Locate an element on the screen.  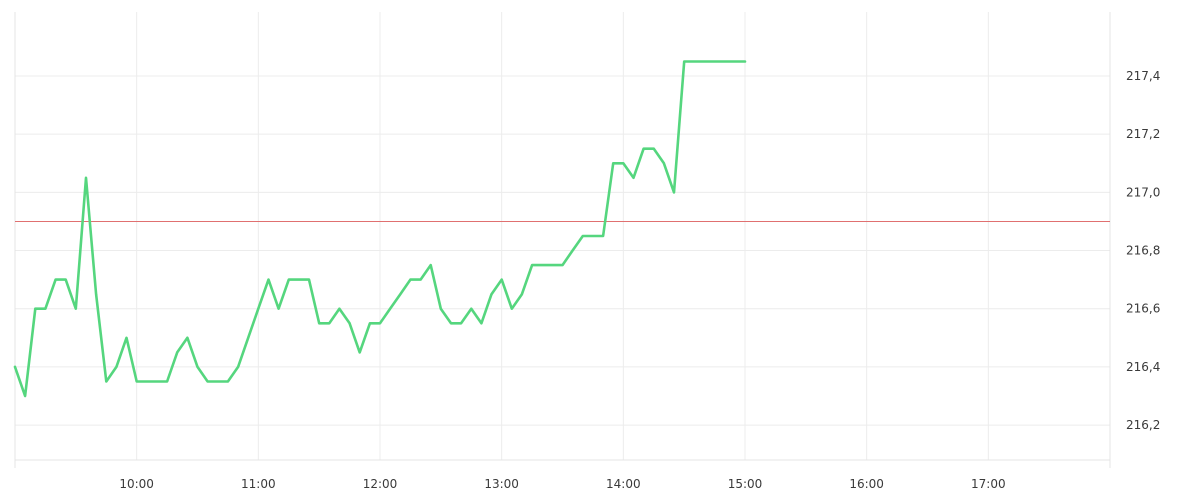
y-tick-label: 216,2 is located at coordinates (1143, 425).